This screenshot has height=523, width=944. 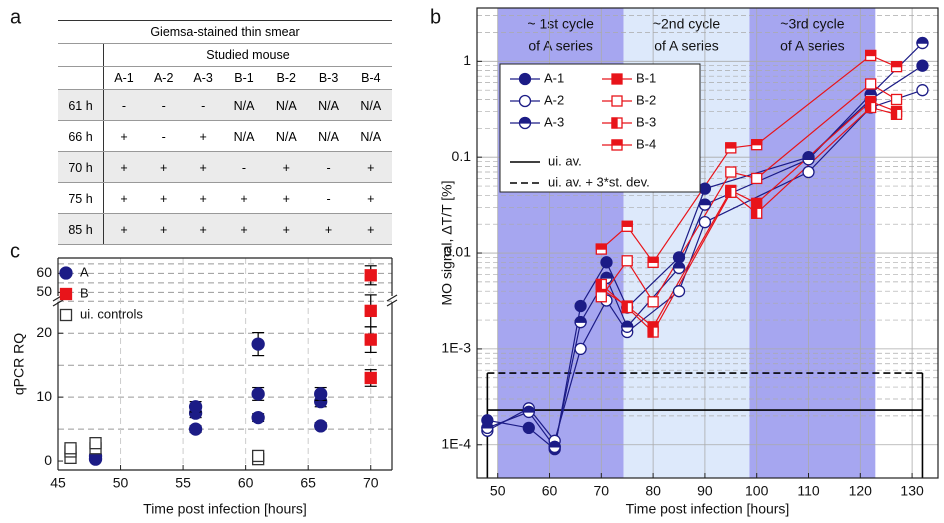 What do you see at coordinates (225, 198) in the screenshot?
I see `table-row: 75 h + + + + + - +` at bounding box center [225, 198].